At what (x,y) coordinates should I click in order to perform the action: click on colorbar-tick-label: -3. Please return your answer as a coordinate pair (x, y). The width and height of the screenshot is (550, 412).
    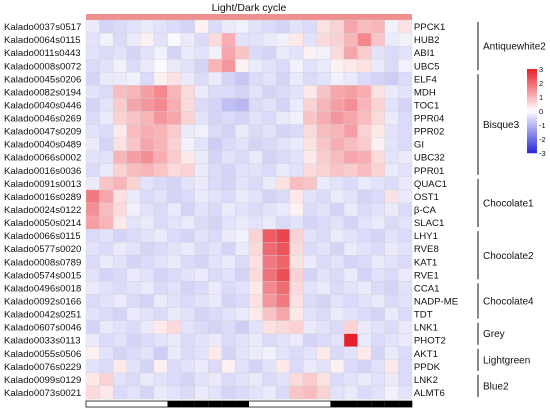
    Looking at the image, I should click on (542, 153).